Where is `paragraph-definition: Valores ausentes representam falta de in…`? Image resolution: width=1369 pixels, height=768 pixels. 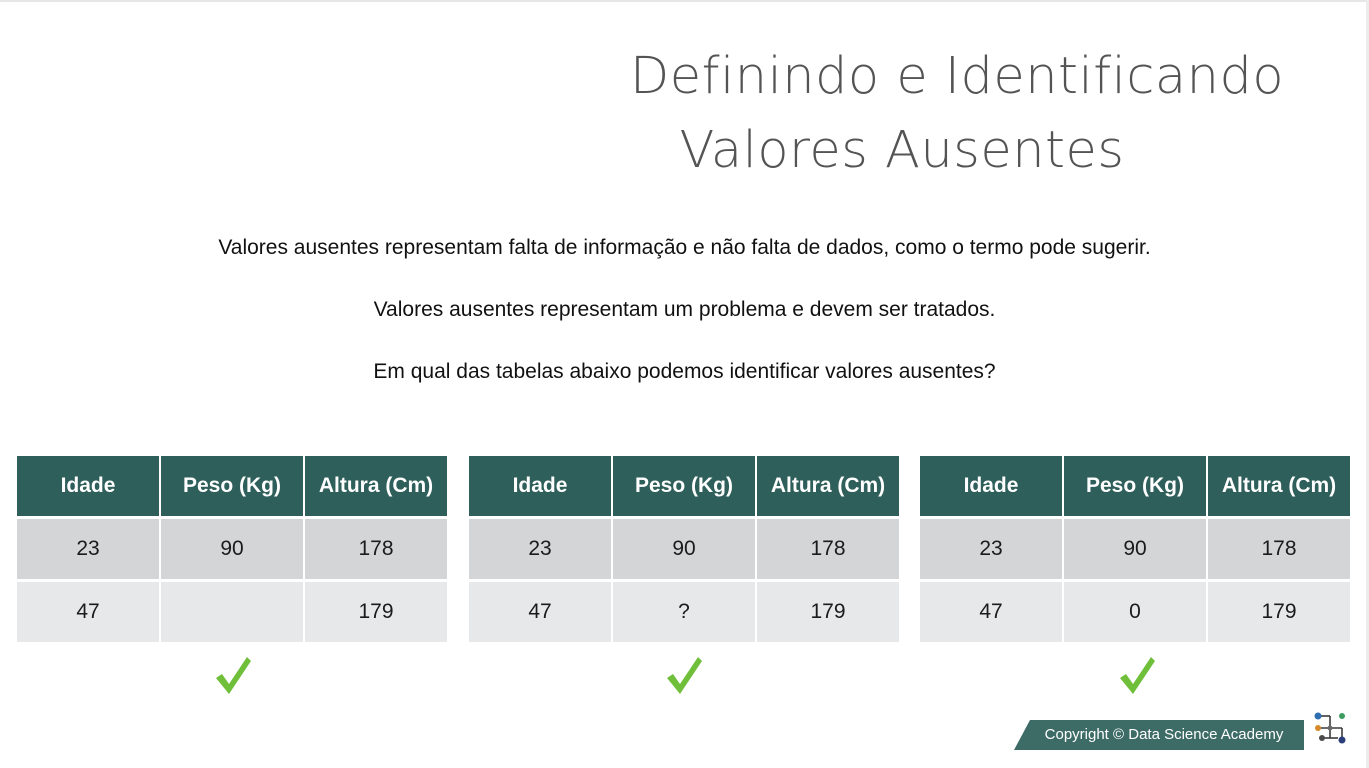
paragraph-definition: Valores ausentes representam falta de in… is located at coordinates (684, 247).